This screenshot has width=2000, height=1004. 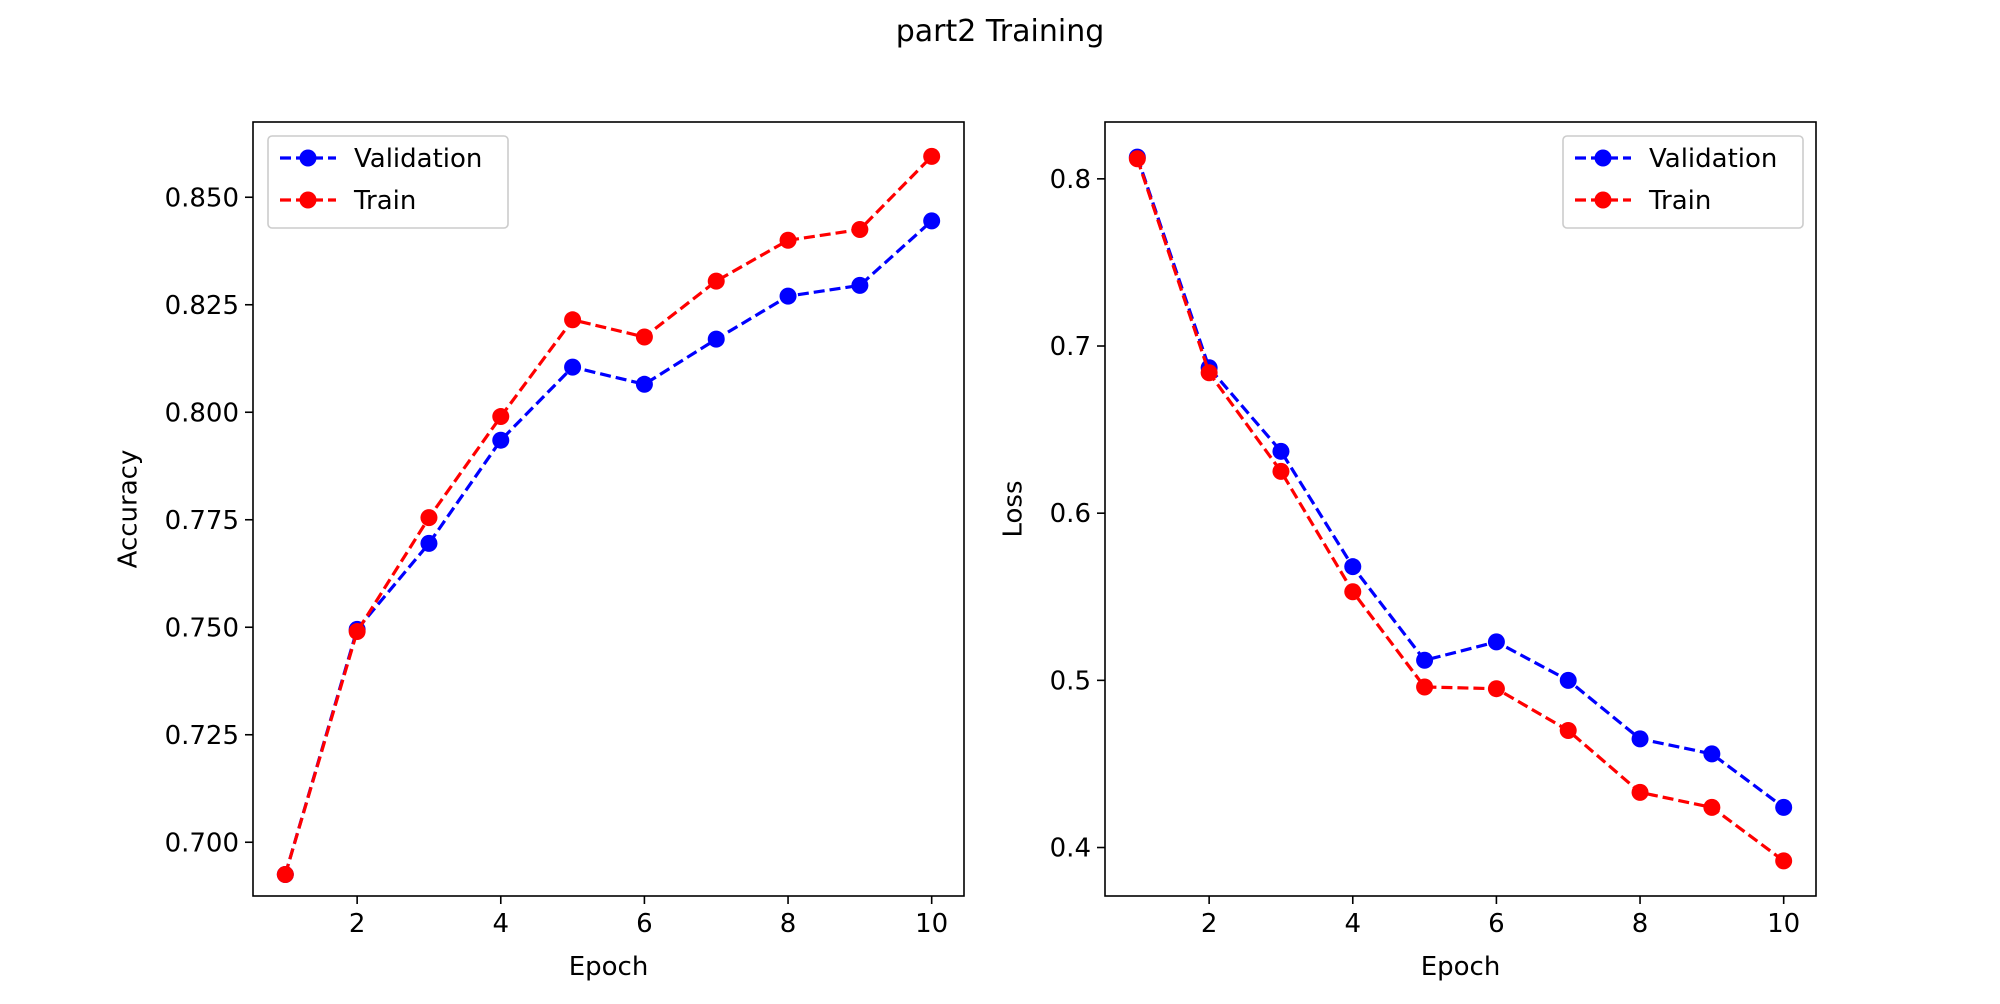 What do you see at coordinates (1640, 924) in the screenshot?
I see `panel-2-x-tick-label: 8` at bounding box center [1640, 924].